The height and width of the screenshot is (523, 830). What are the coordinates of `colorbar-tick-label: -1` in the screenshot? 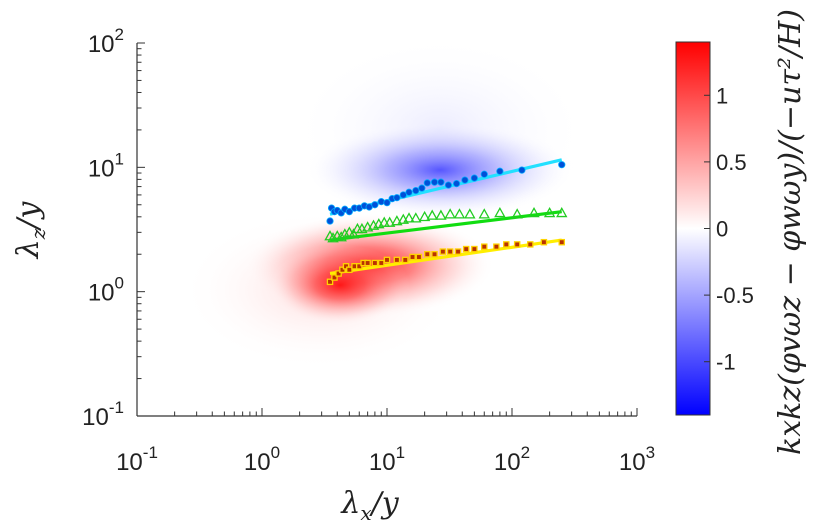 It's located at (726, 362).